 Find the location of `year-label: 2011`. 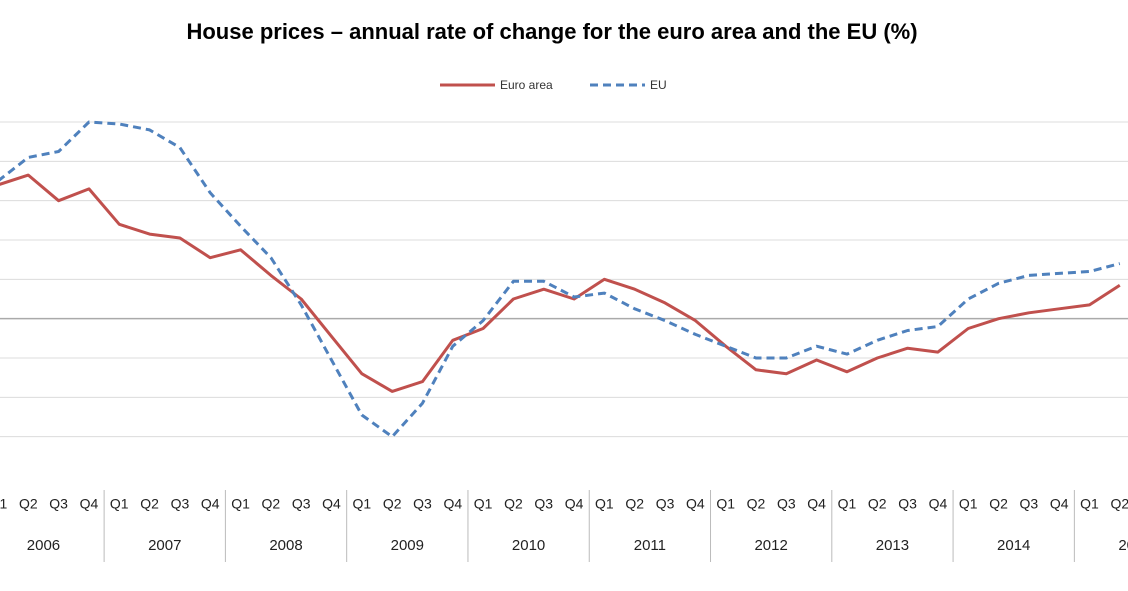

year-label: 2011 is located at coordinates (650, 545).